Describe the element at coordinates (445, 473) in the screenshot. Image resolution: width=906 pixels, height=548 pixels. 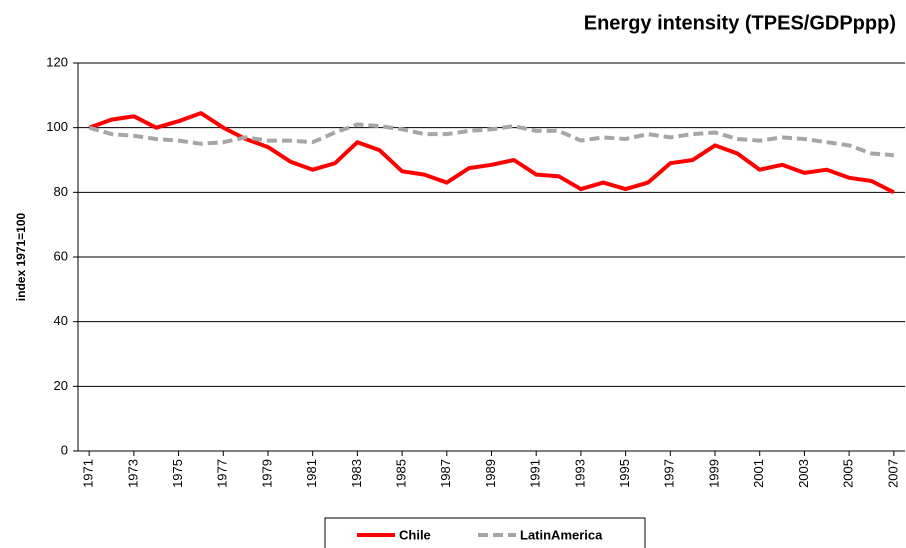
I see `x-tick-label: 1987` at that location.